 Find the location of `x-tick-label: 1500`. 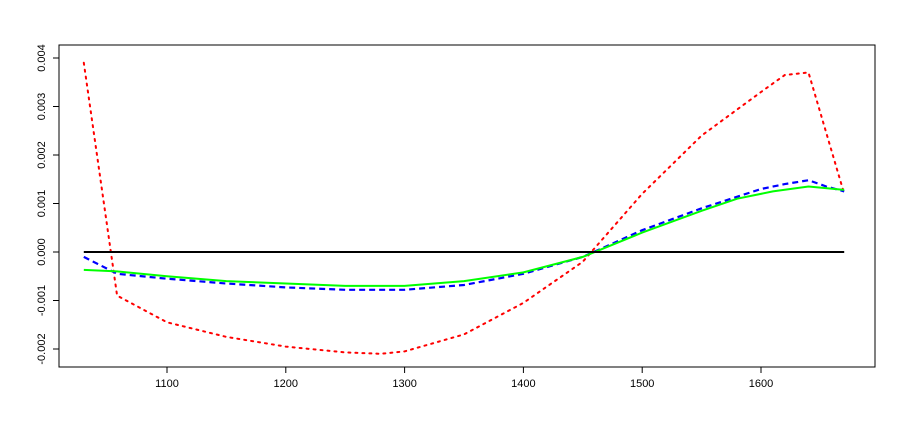

x-tick-label: 1500 is located at coordinates (642, 384).